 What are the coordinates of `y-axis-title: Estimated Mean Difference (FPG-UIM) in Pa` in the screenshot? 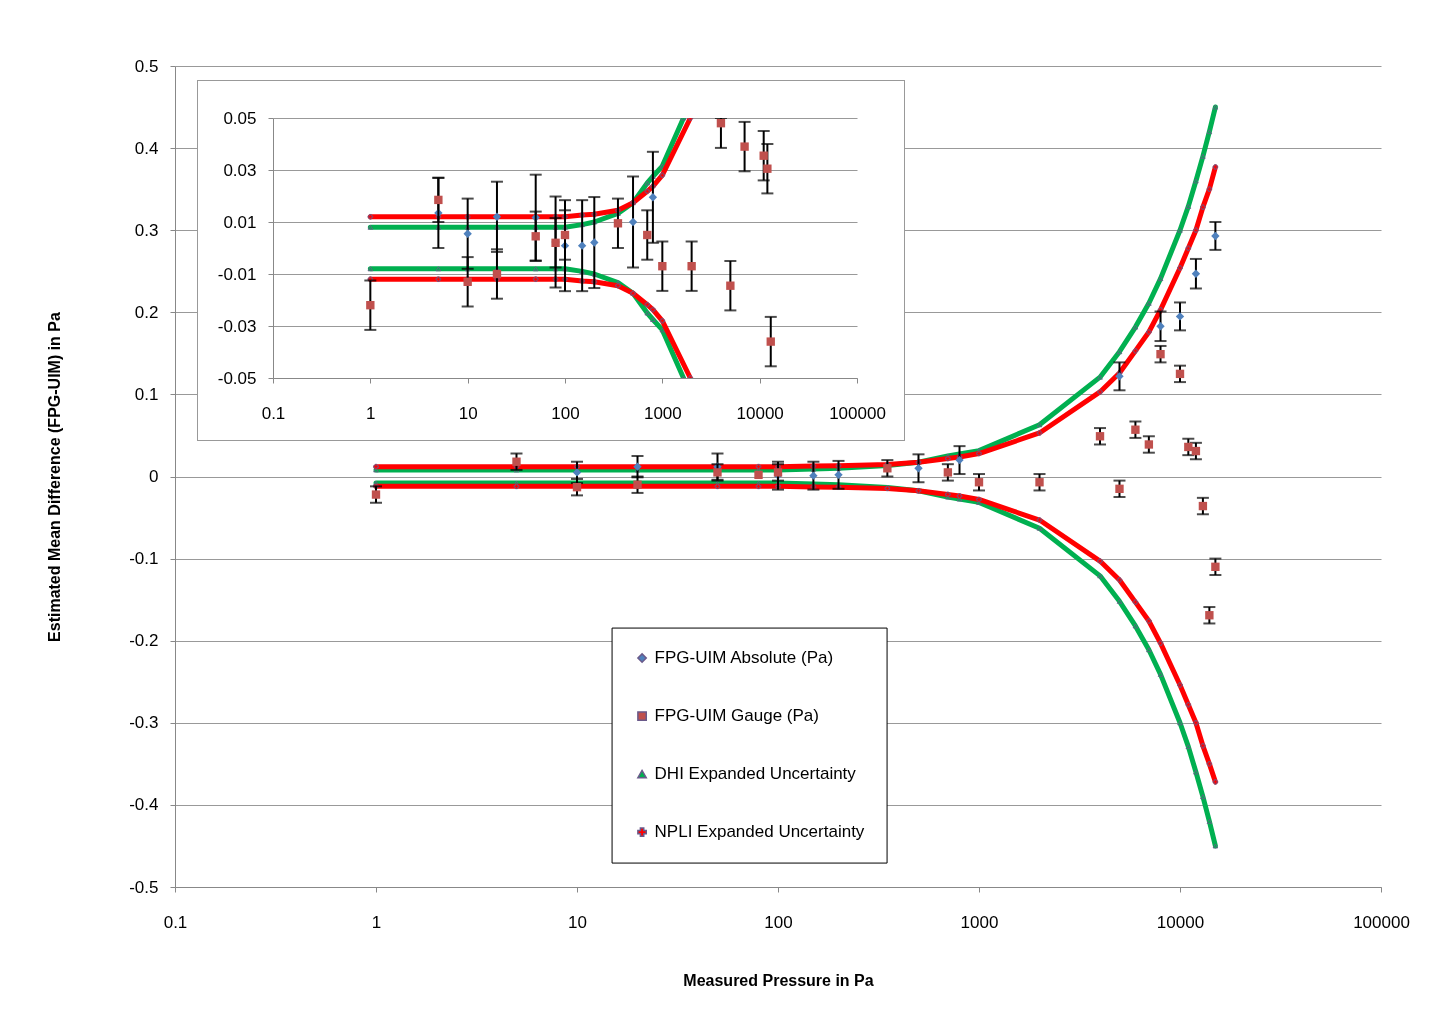 It's located at (55, 476).